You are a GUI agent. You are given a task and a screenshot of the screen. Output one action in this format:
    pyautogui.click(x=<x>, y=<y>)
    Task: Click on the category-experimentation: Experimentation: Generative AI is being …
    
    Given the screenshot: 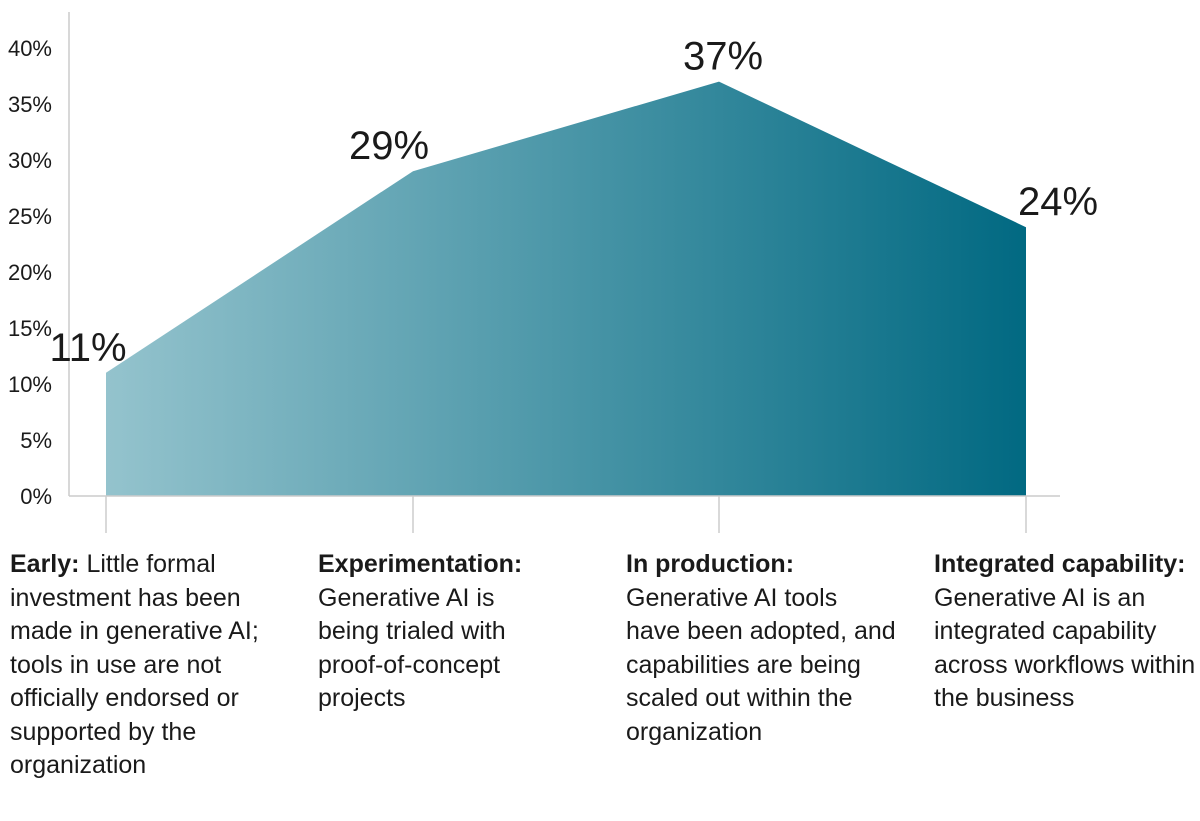 What is the action you would take?
    pyautogui.click(x=438, y=632)
    